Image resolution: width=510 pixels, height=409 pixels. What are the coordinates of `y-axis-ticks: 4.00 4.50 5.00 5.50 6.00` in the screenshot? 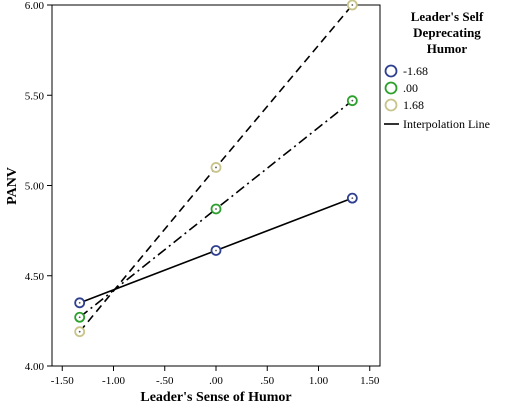 It's located at (38, 186).